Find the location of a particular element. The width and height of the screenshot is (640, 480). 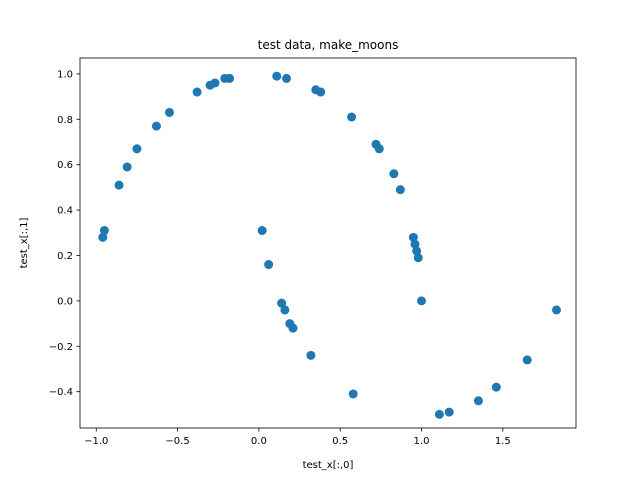

y-tick-label: −0.2 is located at coordinates (61, 347).